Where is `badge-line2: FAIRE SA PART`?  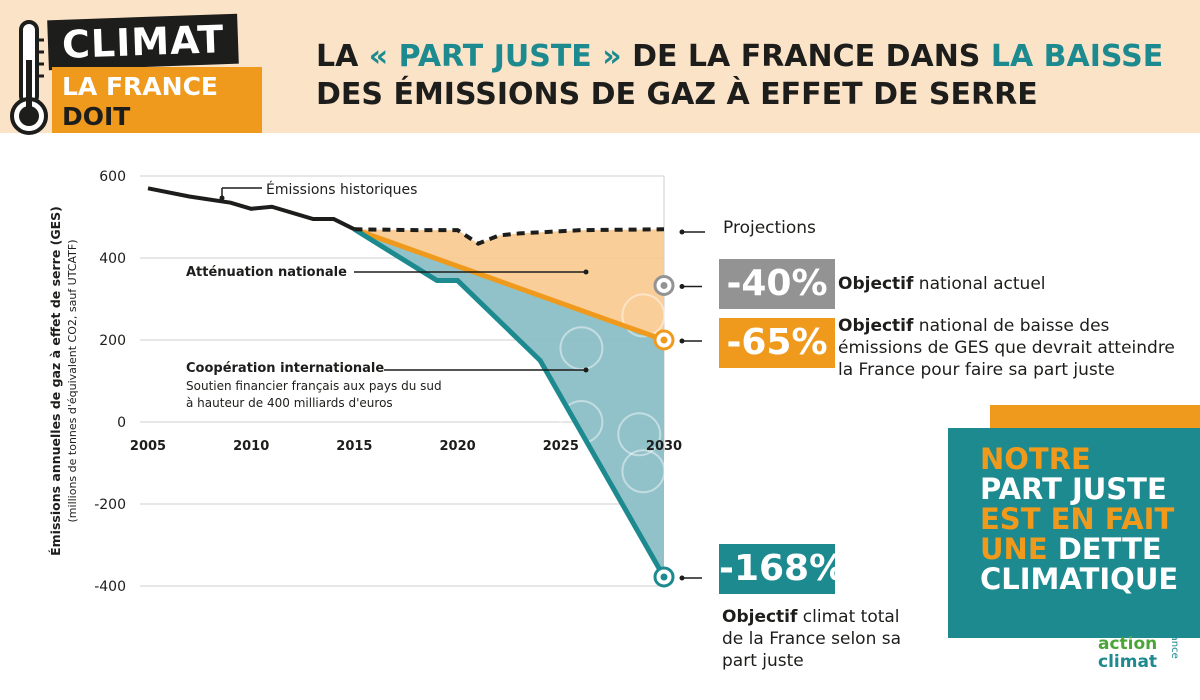
badge-line2: FAIRE SA PART is located at coordinates (125, 161).